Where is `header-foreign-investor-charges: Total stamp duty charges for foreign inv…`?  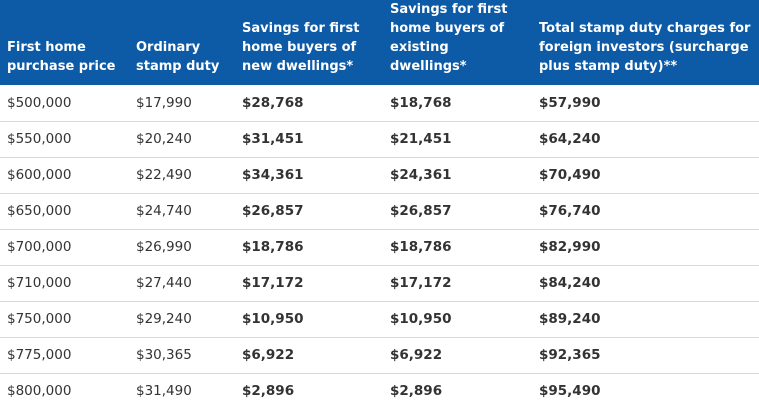
header-foreign-investor-charges: Total stamp duty charges for foreign inv… is located at coordinates (645, 42).